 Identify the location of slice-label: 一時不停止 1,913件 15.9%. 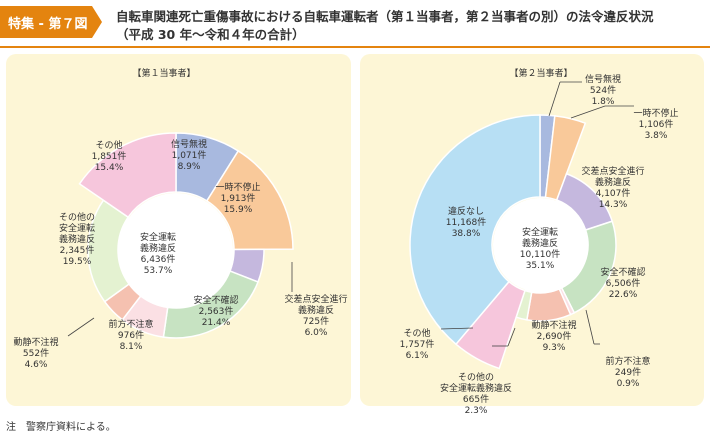
(237, 198).